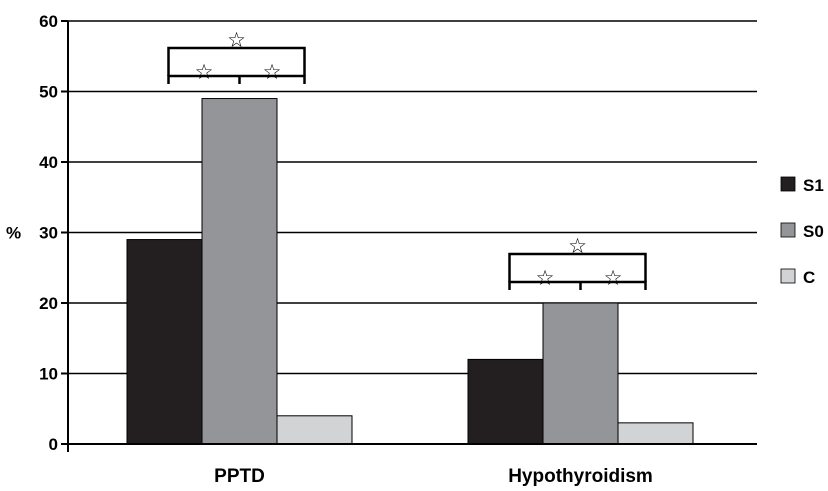 This screenshot has width=828, height=491. I want to click on x-category-label: Hypothyroidism, so click(580, 476).